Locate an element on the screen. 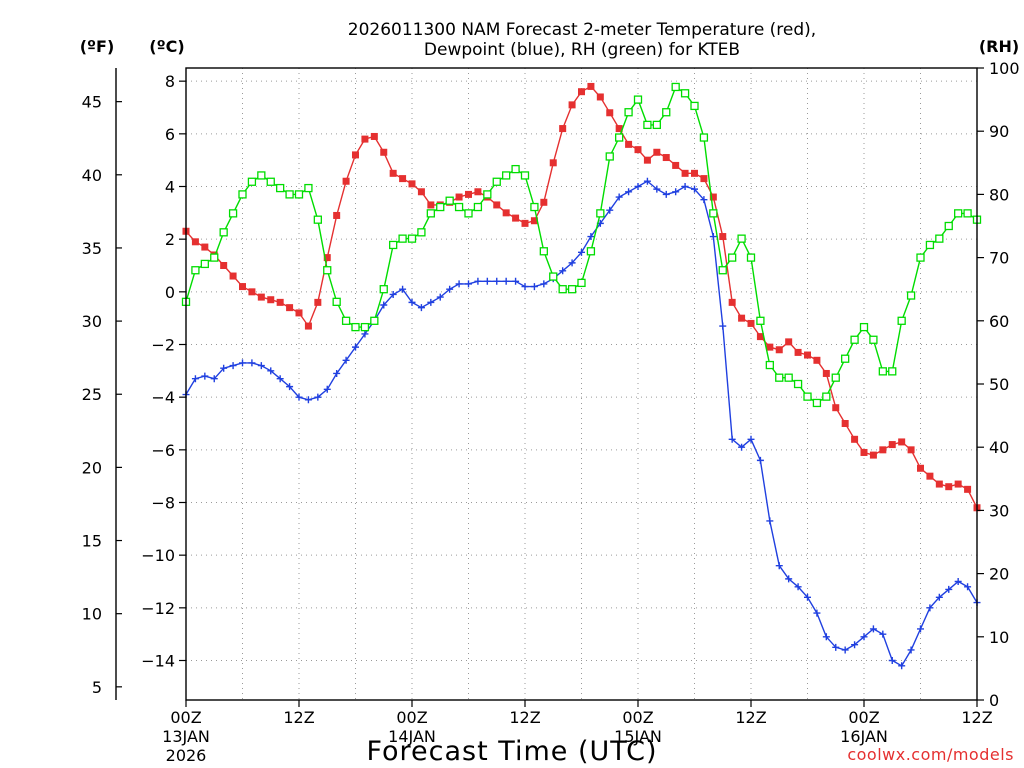  fahrenheit-tick-label: 20 is located at coordinates (92, 467).